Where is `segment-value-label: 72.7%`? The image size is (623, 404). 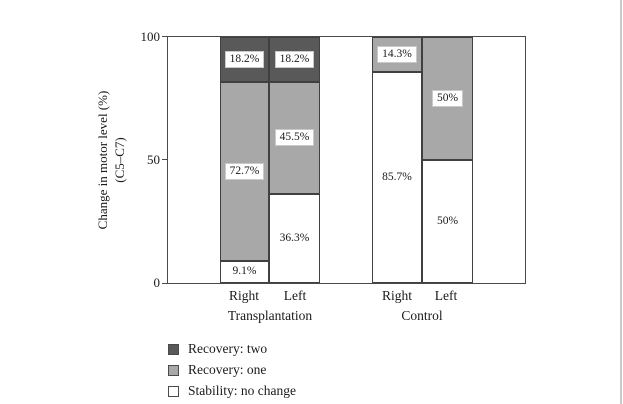 segment-value-label: 72.7% is located at coordinates (244, 171).